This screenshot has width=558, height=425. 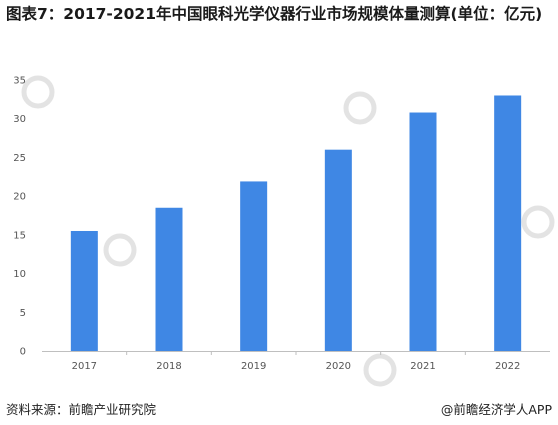 I want to click on y-tick-label: 25, so click(x=19, y=158).